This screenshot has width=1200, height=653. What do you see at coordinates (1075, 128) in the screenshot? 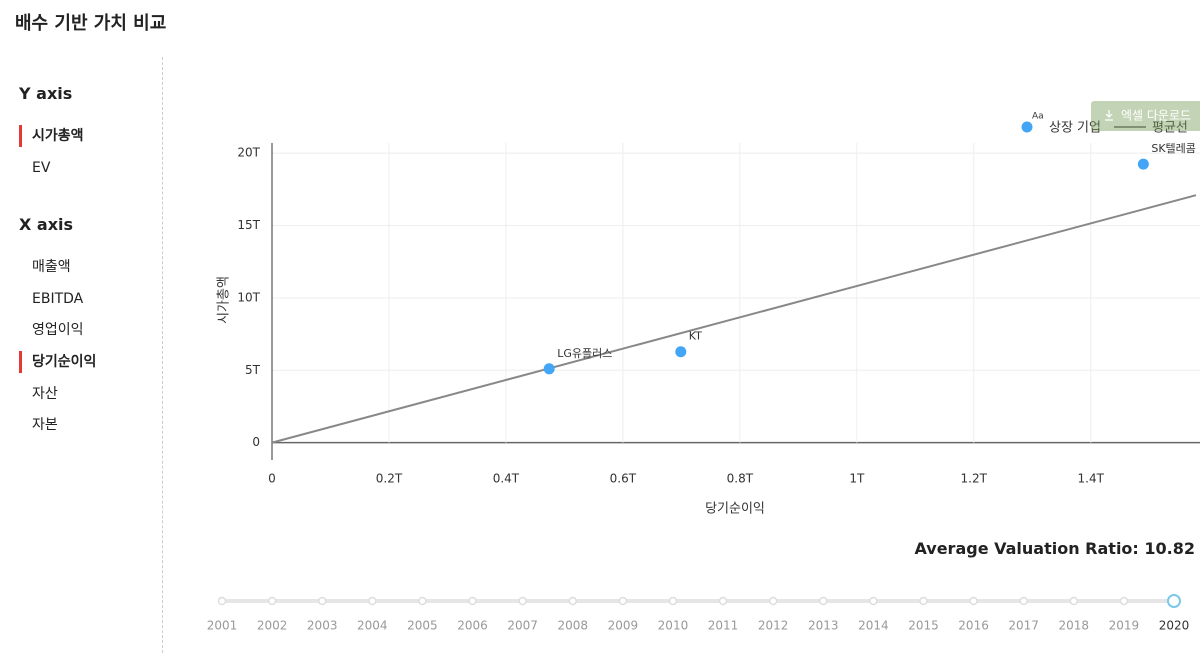
I see `legend-label: 상장 기업` at bounding box center [1075, 128].